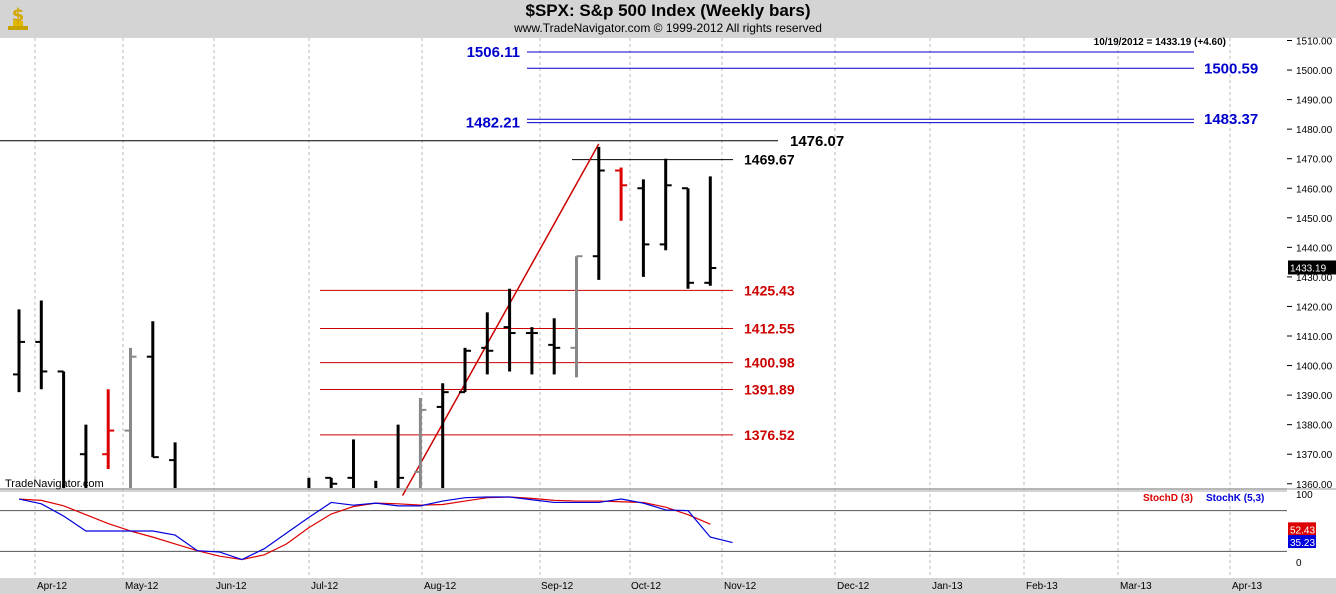  What do you see at coordinates (1314, 248) in the screenshot?
I see `y-tick-label: 1440.00` at bounding box center [1314, 248].